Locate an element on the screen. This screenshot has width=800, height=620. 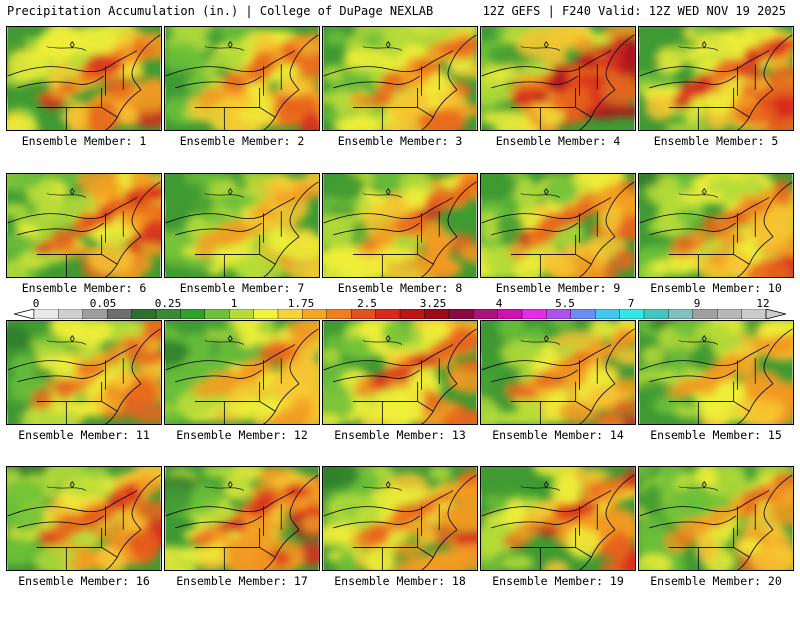
member-label: Ensemble Member: 14 is located at coordinates (558, 435).